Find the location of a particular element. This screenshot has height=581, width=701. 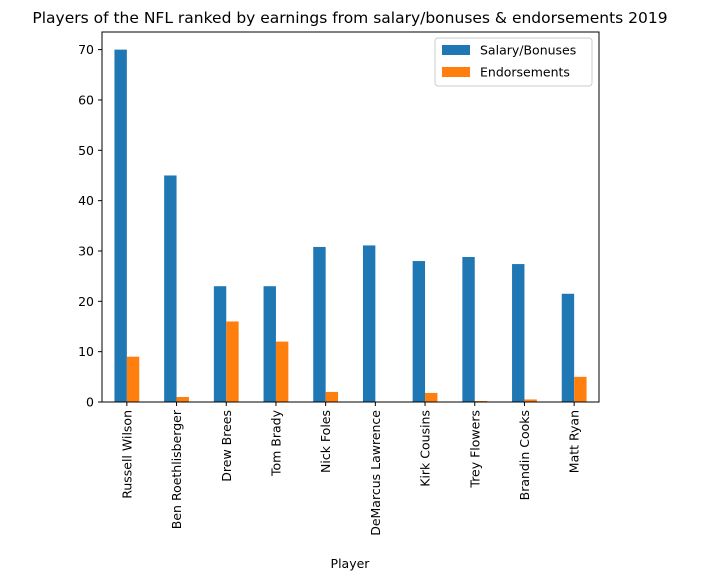

legend: Salary/Bonuses Endorsements is located at coordinates (513, 62).